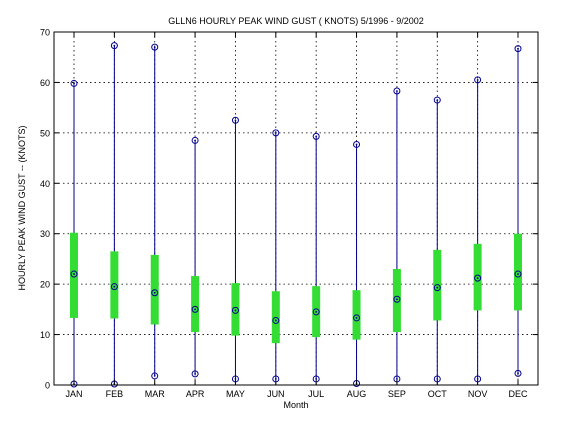  I want to click on median-marker-apr, so click(195, 309).